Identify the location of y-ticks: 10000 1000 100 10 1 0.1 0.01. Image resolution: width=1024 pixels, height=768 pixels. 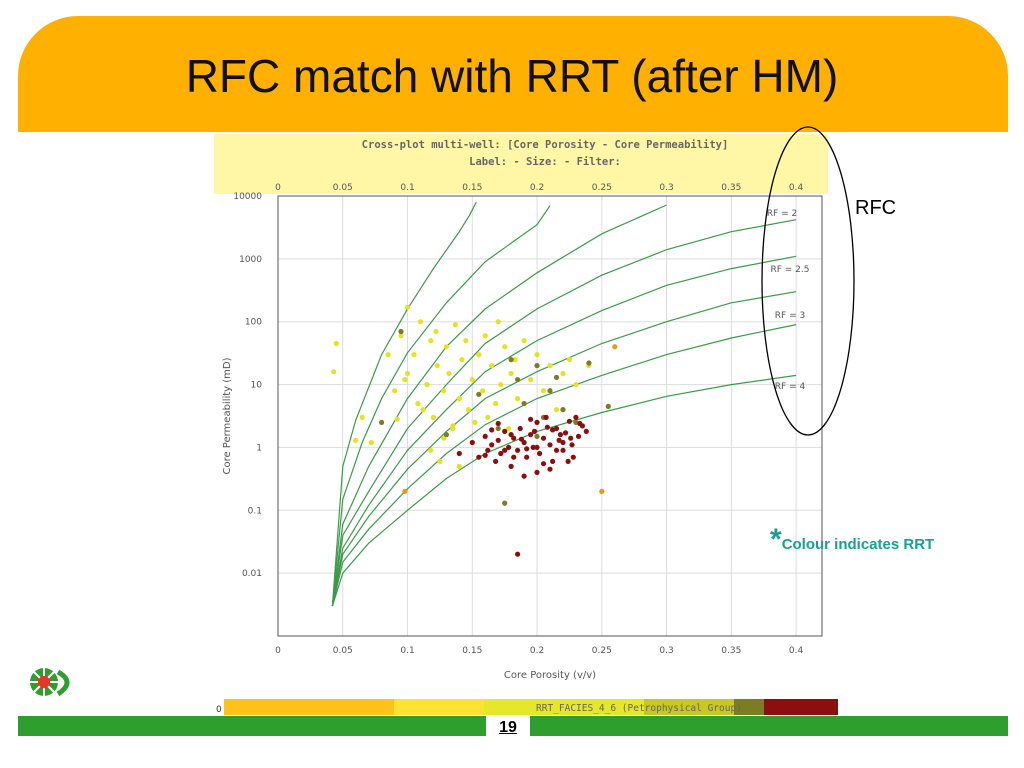
(247, 385).